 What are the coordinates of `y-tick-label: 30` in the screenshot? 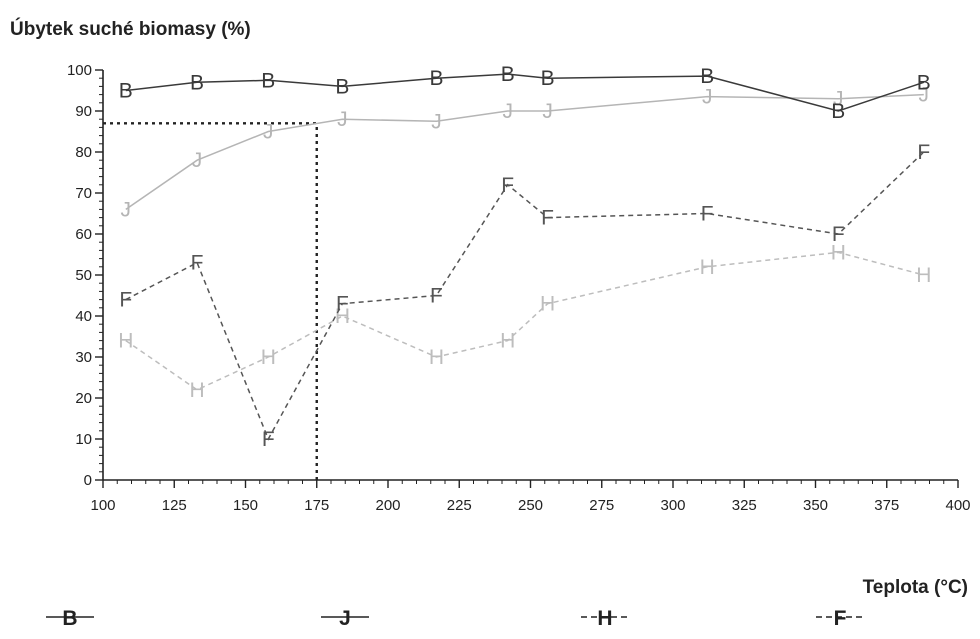 It's located at (83, 357).